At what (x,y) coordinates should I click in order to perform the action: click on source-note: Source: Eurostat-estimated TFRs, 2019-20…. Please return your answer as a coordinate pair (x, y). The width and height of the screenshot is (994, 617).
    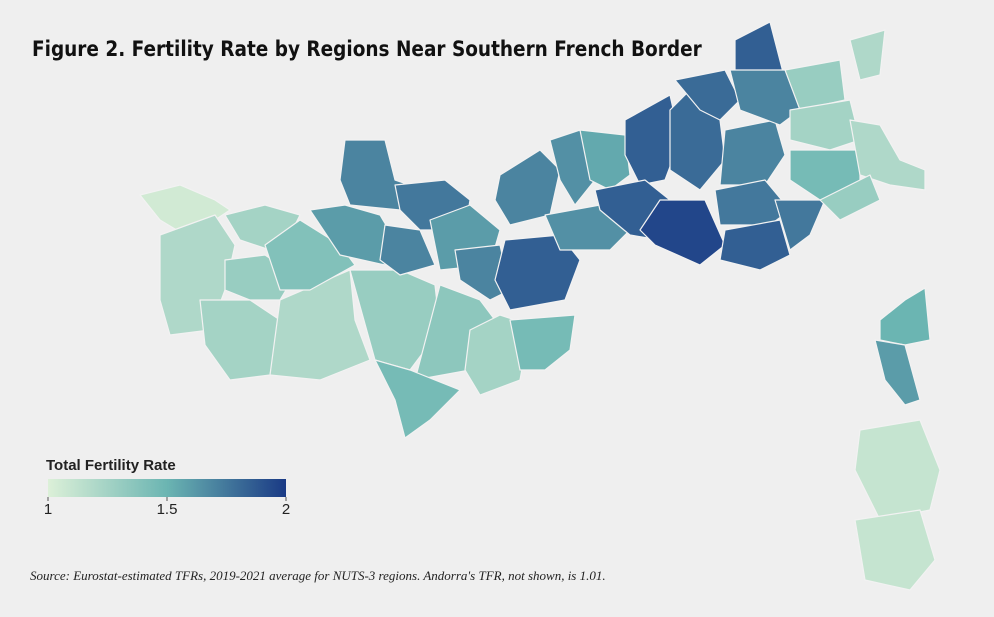
    Looking at the image, I should click on (318, 575).